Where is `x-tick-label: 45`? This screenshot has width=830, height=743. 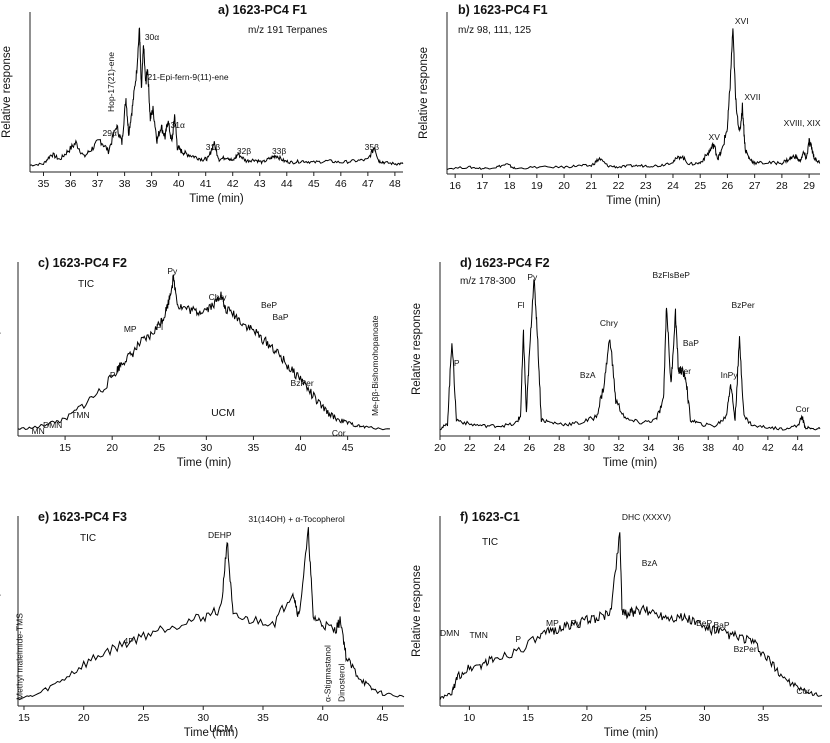
x-tick-label: 45 is located at coordinates (348, 448).